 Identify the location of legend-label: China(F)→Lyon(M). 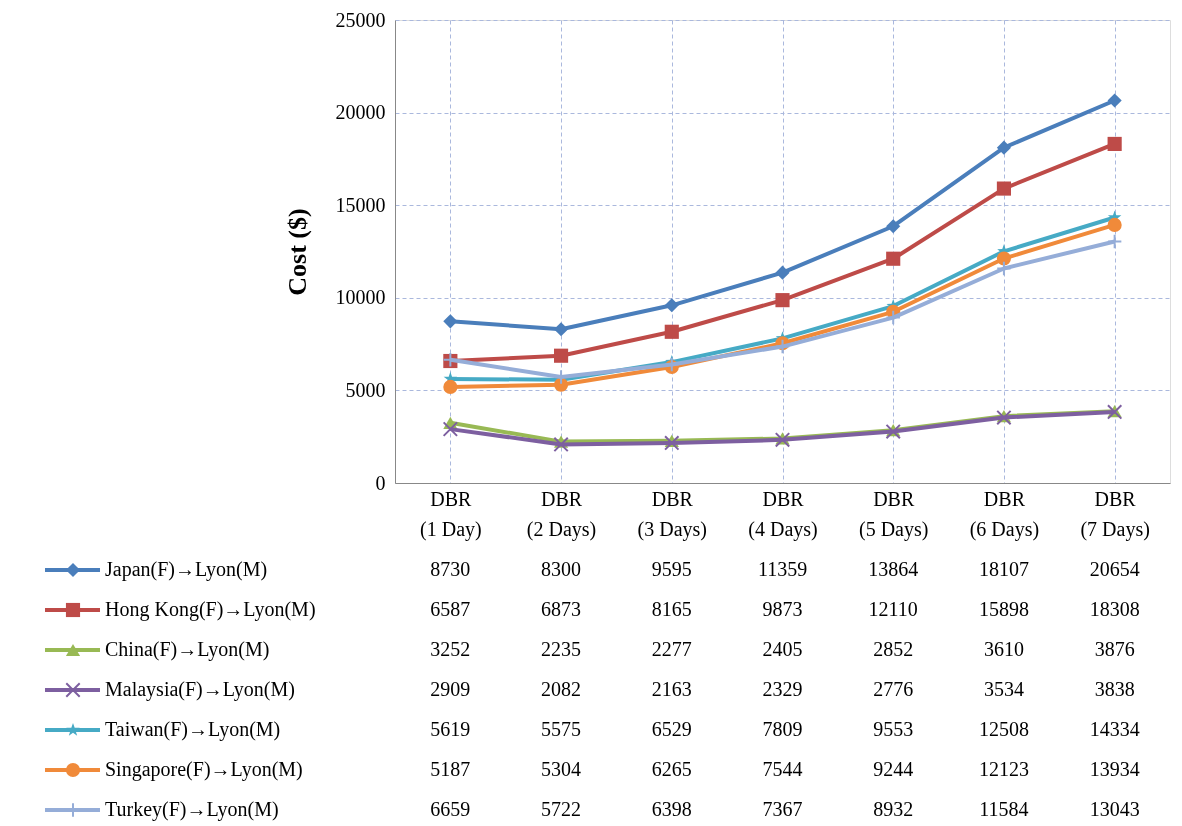
(187, 649).